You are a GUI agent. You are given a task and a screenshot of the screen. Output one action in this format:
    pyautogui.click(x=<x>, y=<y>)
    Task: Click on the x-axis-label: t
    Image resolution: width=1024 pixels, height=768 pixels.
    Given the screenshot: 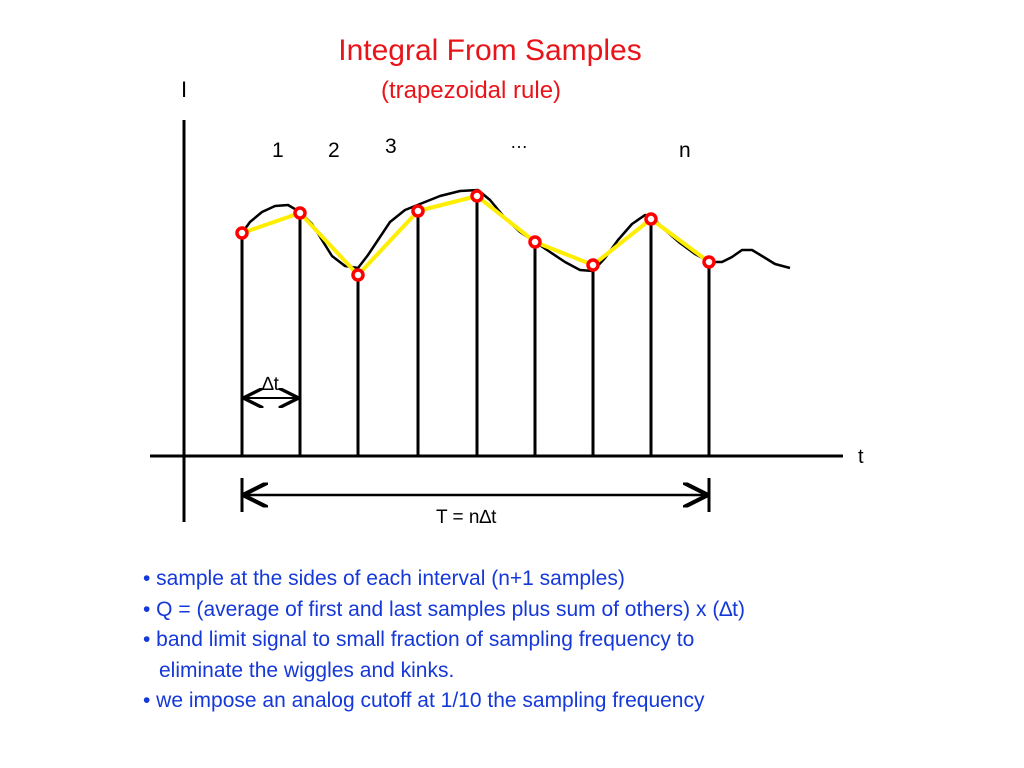 What is the action you would take?
    pyautogui.click(x=861, y=457)
    